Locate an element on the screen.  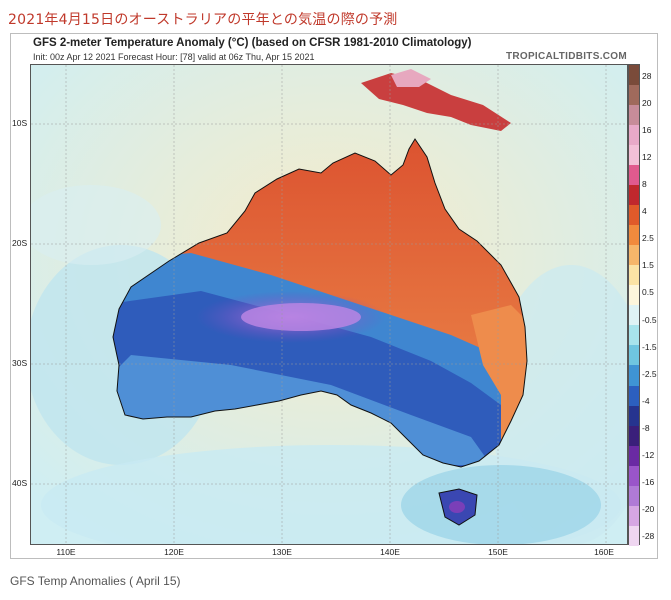
colorbar-tick-label: 12 is located at coordinates (647, 157).